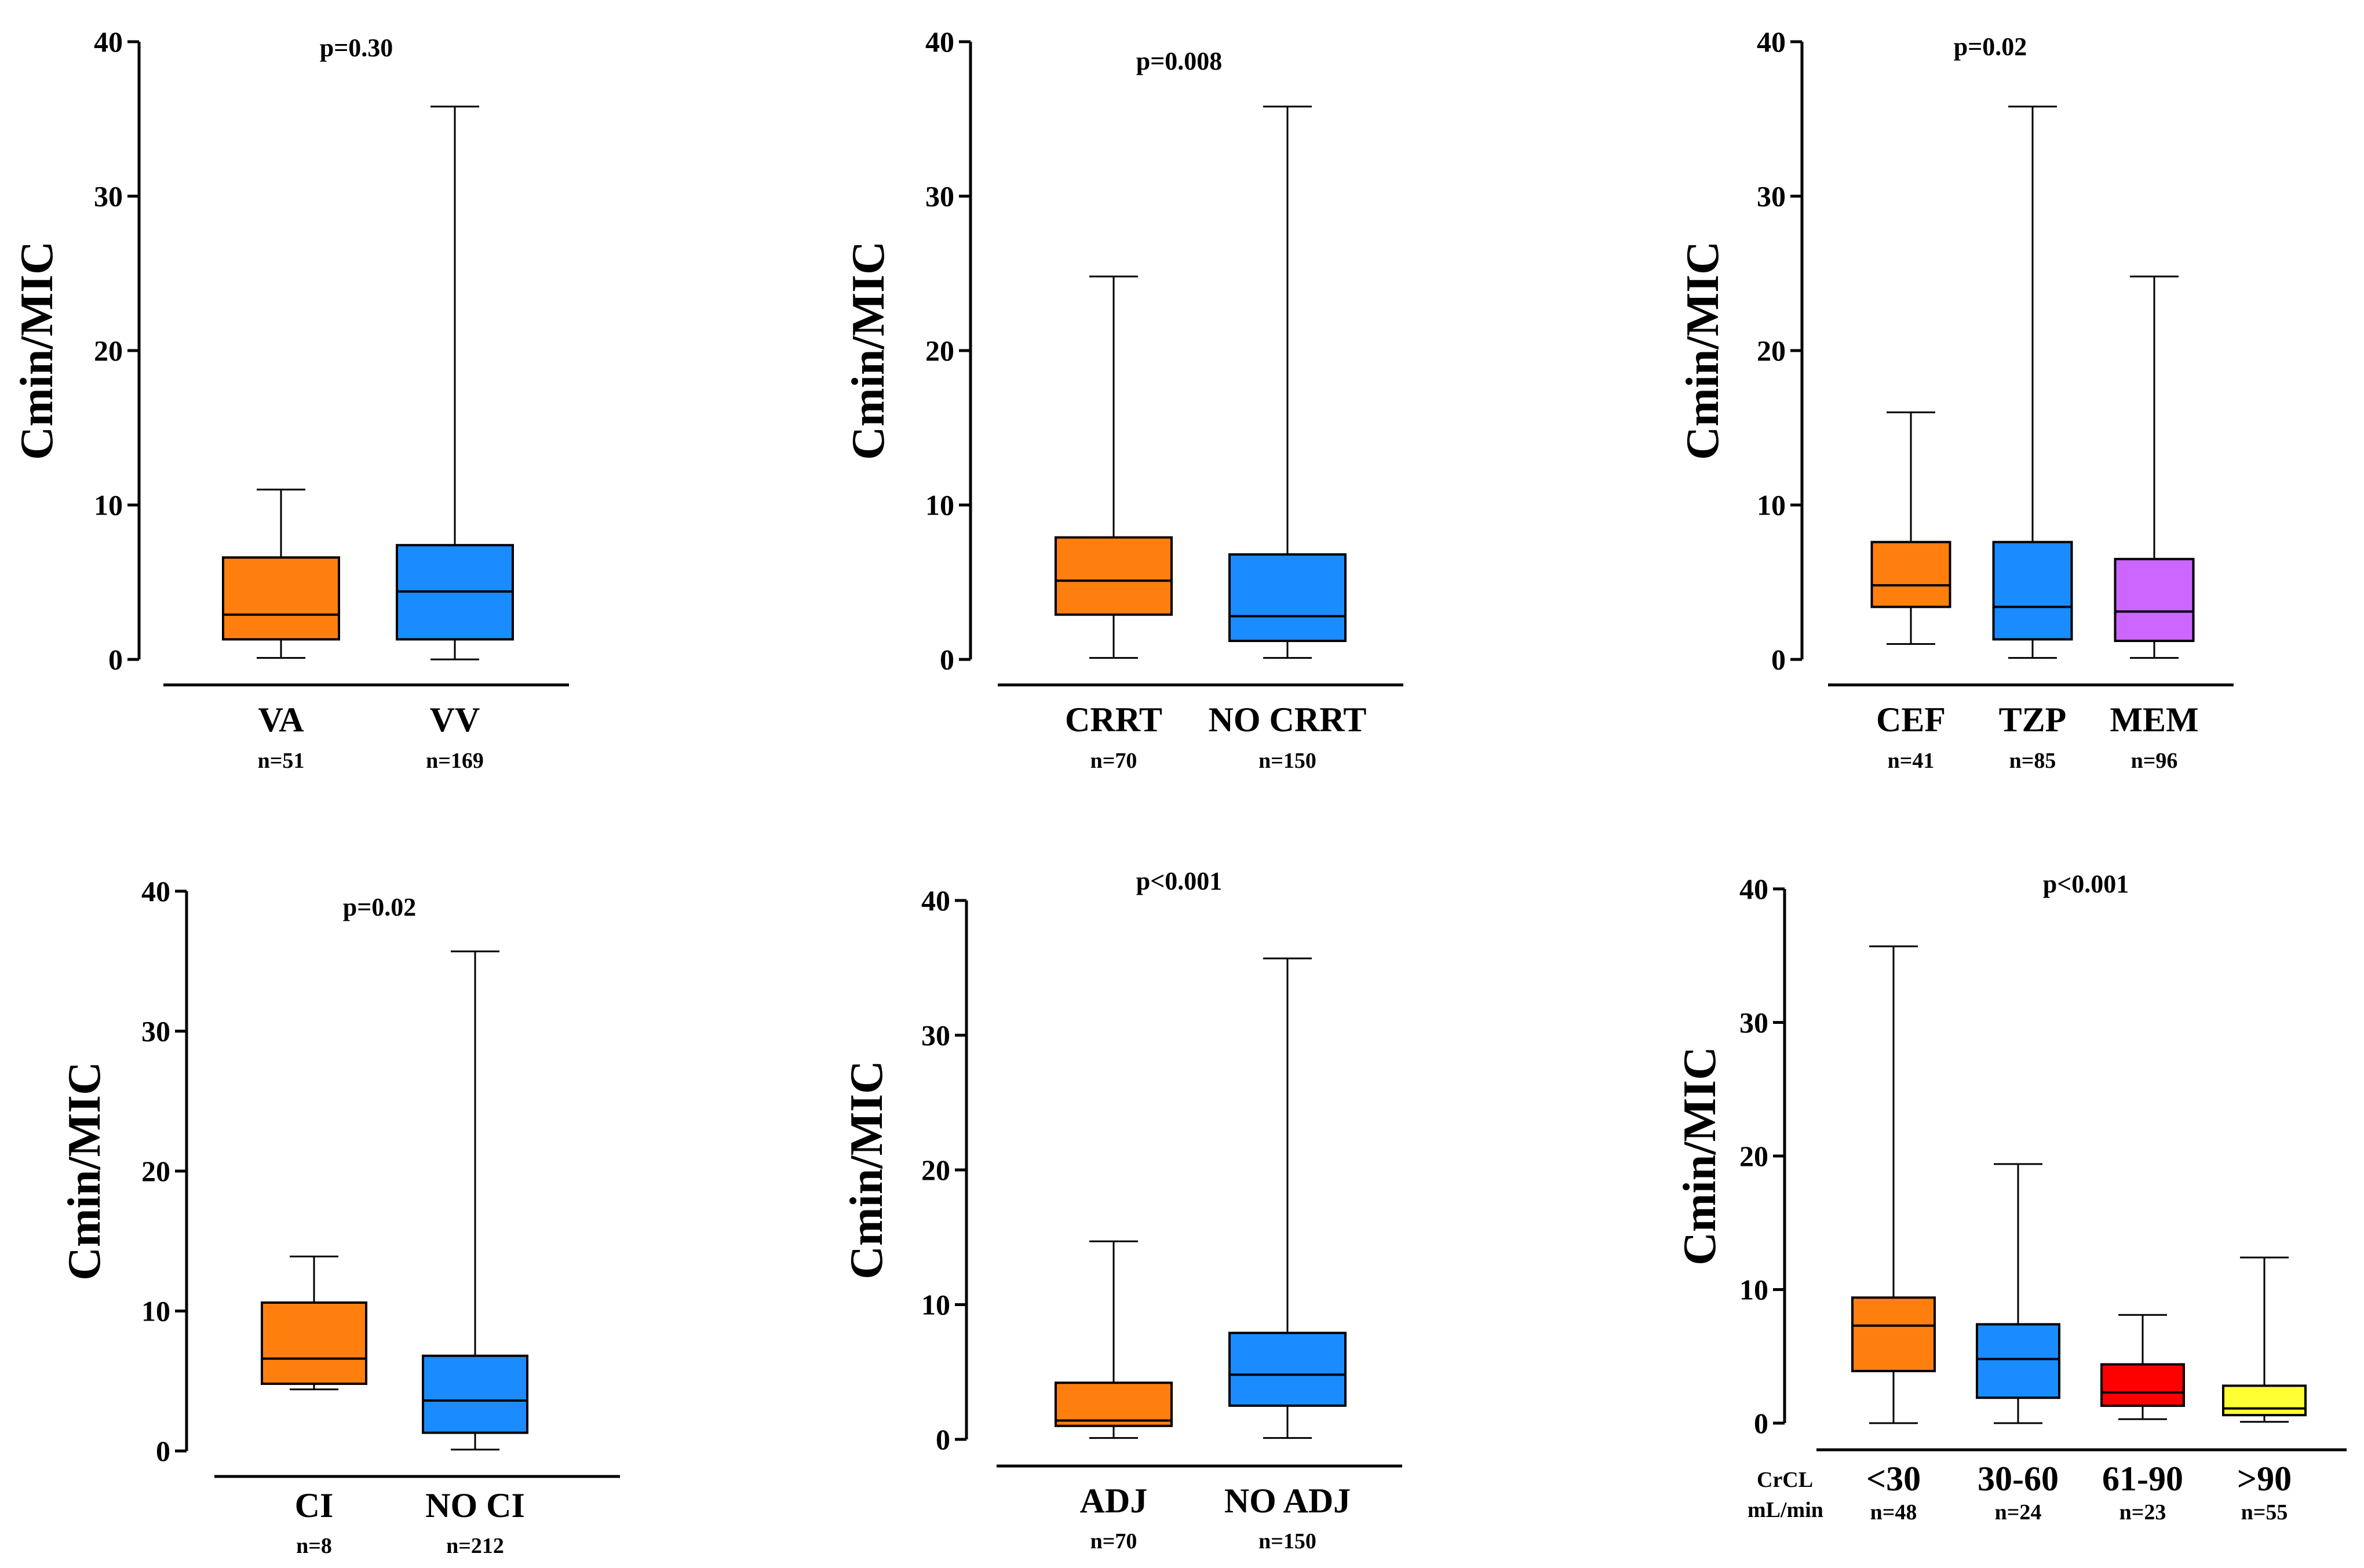 Image resolution: width=2364 pixels, height=1568 pixels. Describe the element at coordinates (2155, 467) in the screenshot. I see `box-MEM` at that location.